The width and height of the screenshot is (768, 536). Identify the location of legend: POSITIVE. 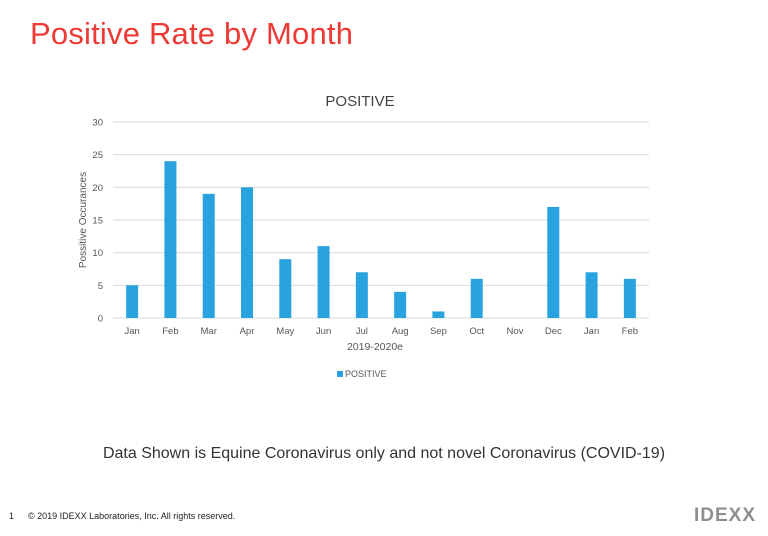
(362, 374).